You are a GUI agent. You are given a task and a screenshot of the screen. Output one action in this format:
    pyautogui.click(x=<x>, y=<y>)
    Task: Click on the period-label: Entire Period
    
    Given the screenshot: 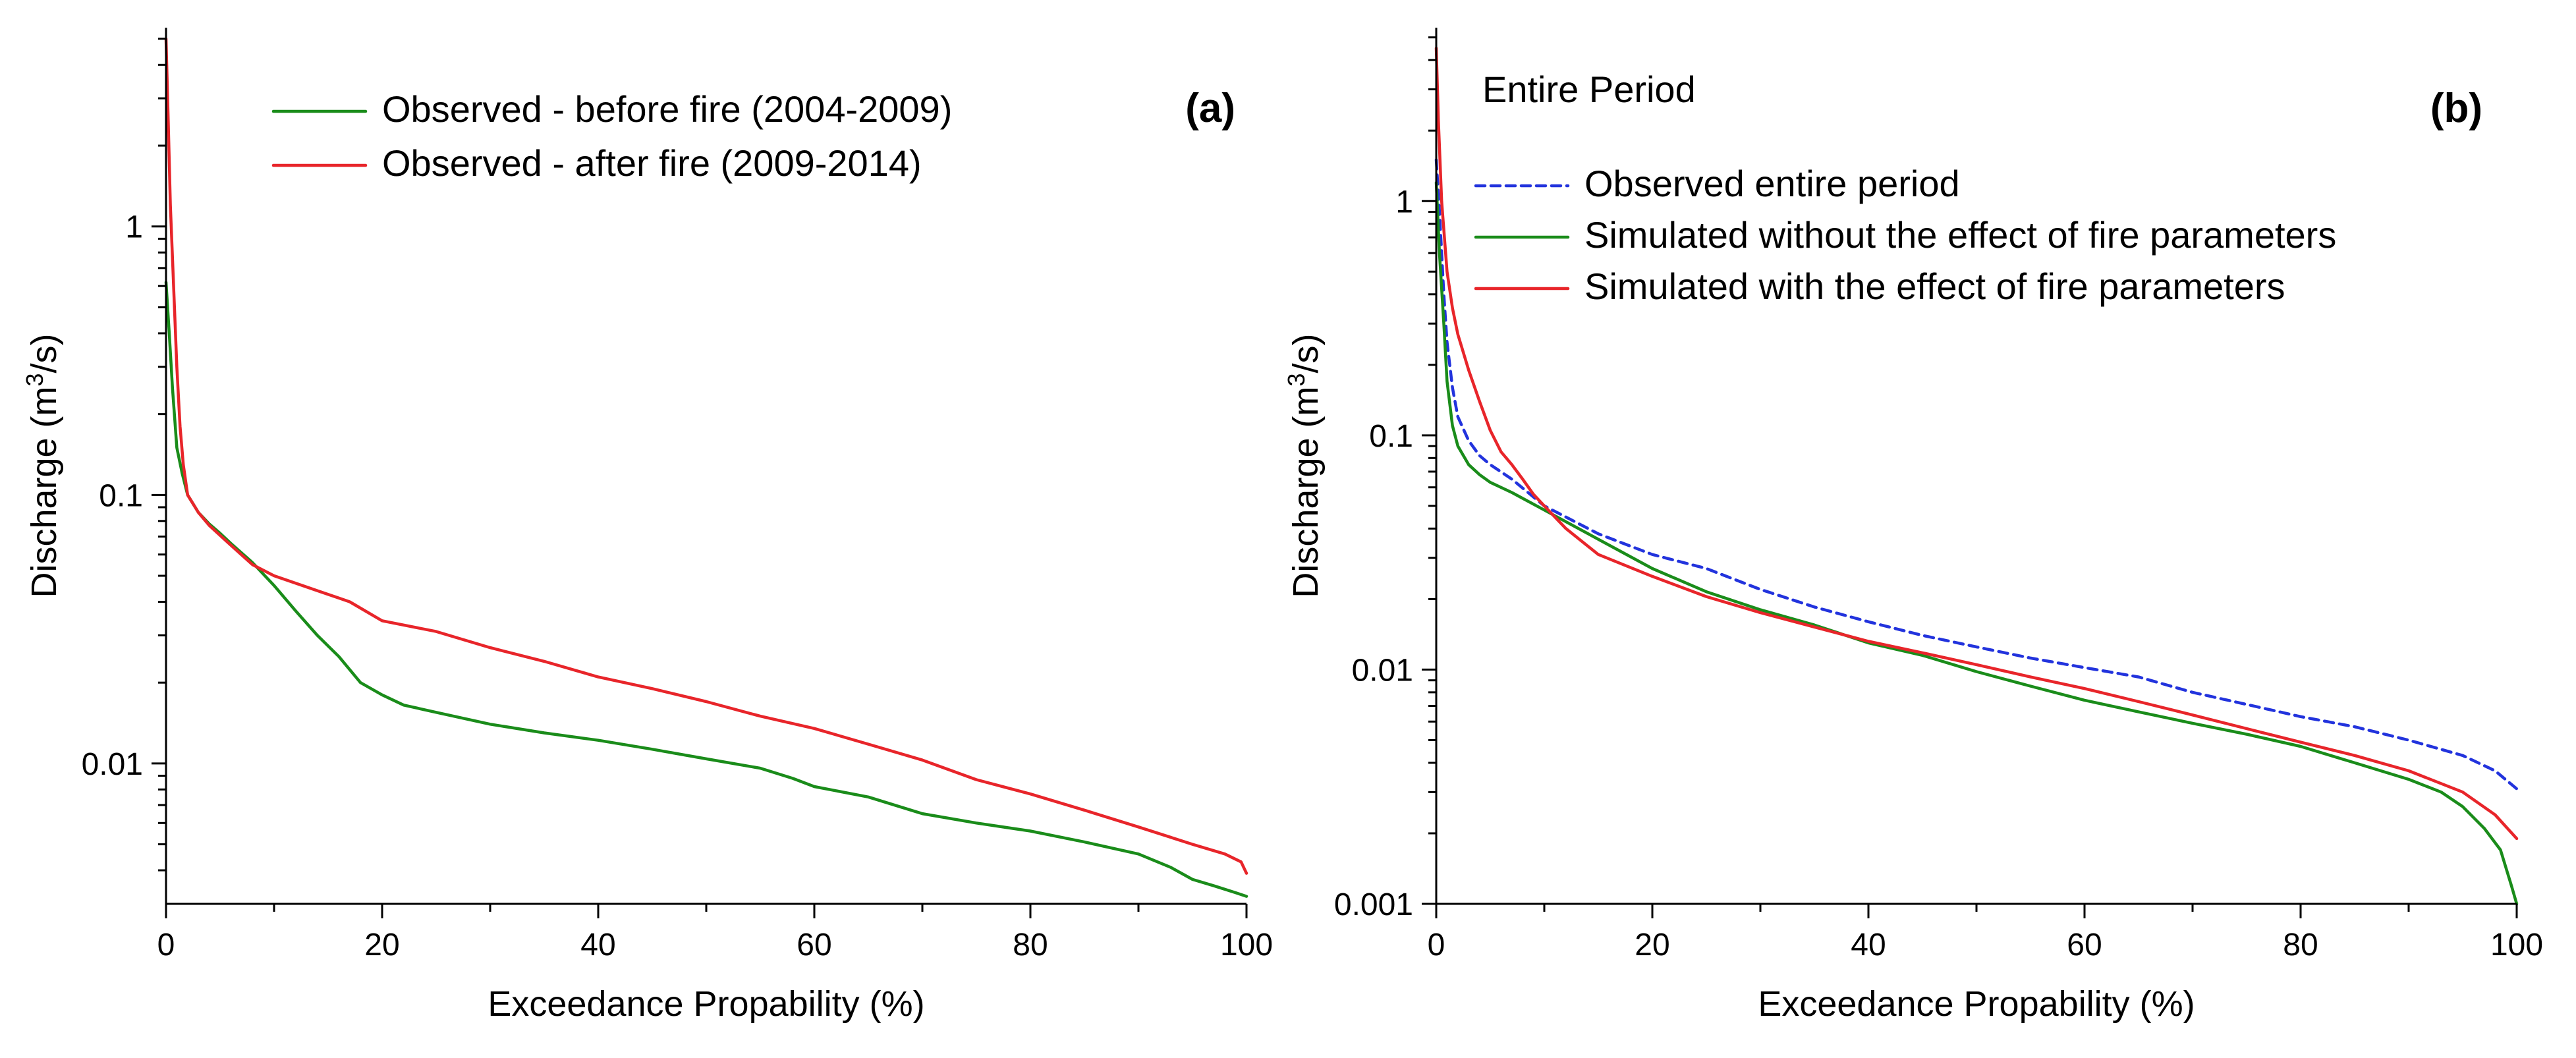 What is the action you would take?
    pyautogui.click(x=1589, y=89)
    